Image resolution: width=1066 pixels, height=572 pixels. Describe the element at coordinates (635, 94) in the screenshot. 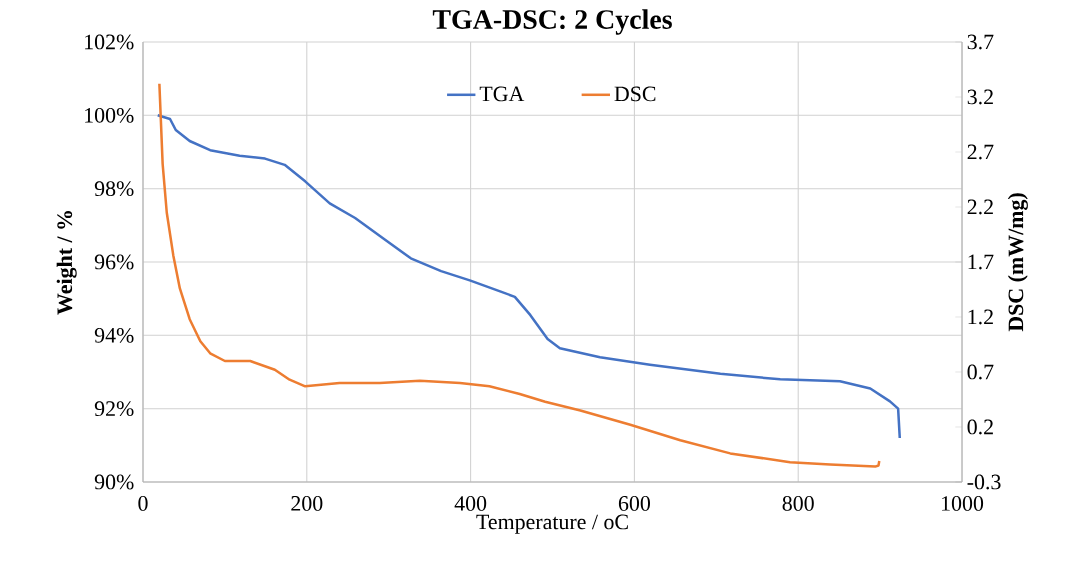

I see `legend-label: DSC` at that location.